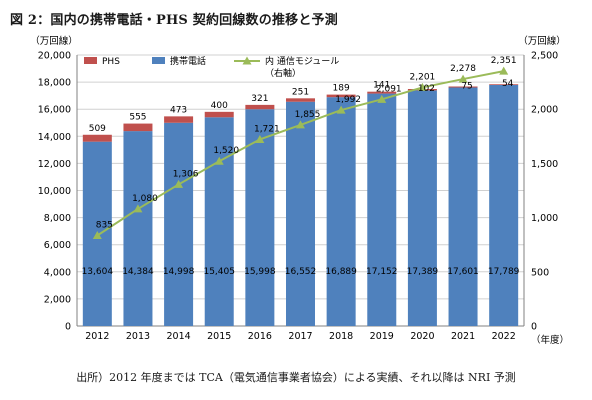  I want to click on x-tick-label: 2019, so click(382, 336).